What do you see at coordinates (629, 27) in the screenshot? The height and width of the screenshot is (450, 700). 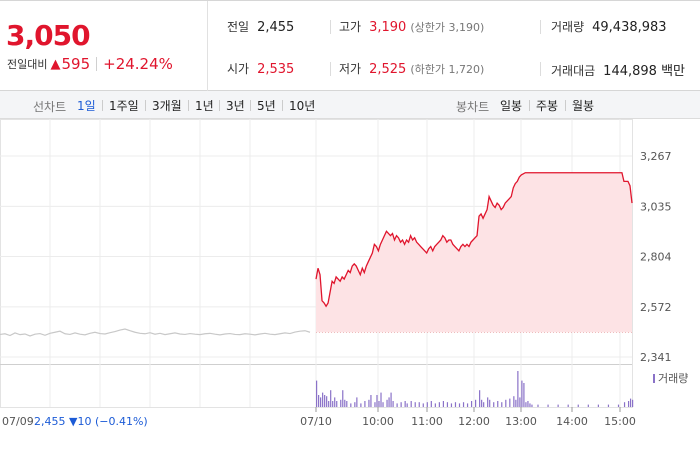 I see `volume-value: 49,438,983` at bounding box center [629, 27].